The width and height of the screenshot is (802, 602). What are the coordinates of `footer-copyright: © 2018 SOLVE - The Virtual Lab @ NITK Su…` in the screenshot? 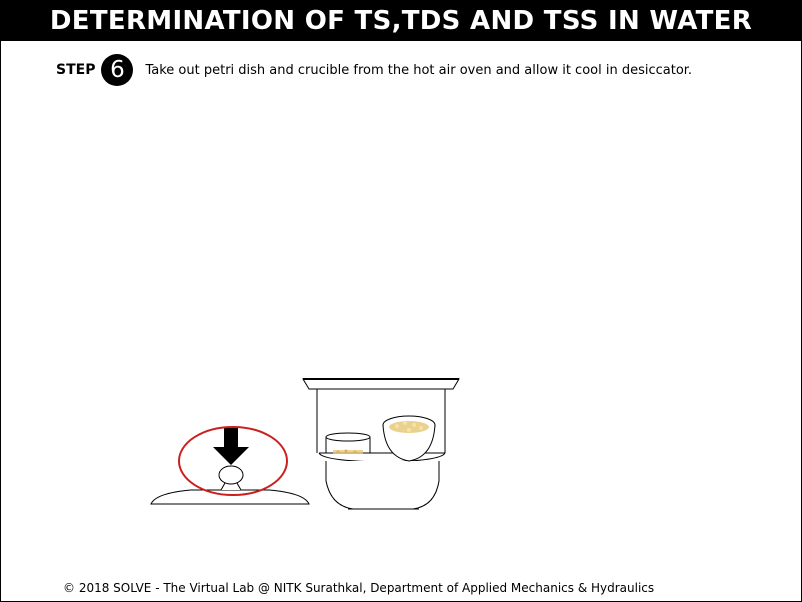 It's located at (359, 588).